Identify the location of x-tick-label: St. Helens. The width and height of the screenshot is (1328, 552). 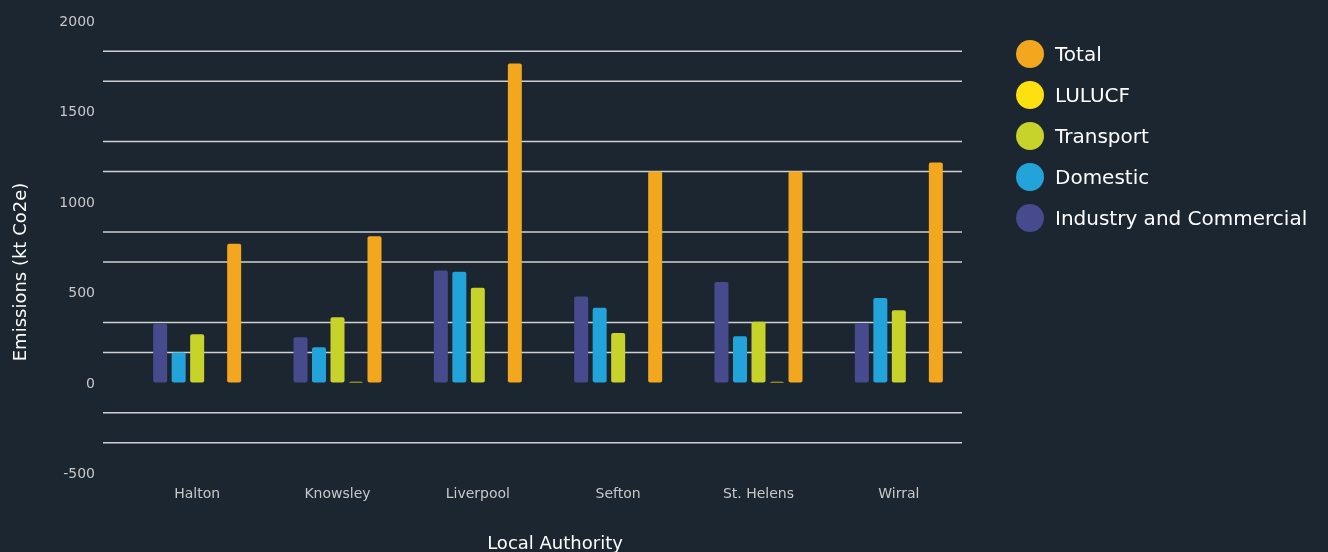
(758, 492).